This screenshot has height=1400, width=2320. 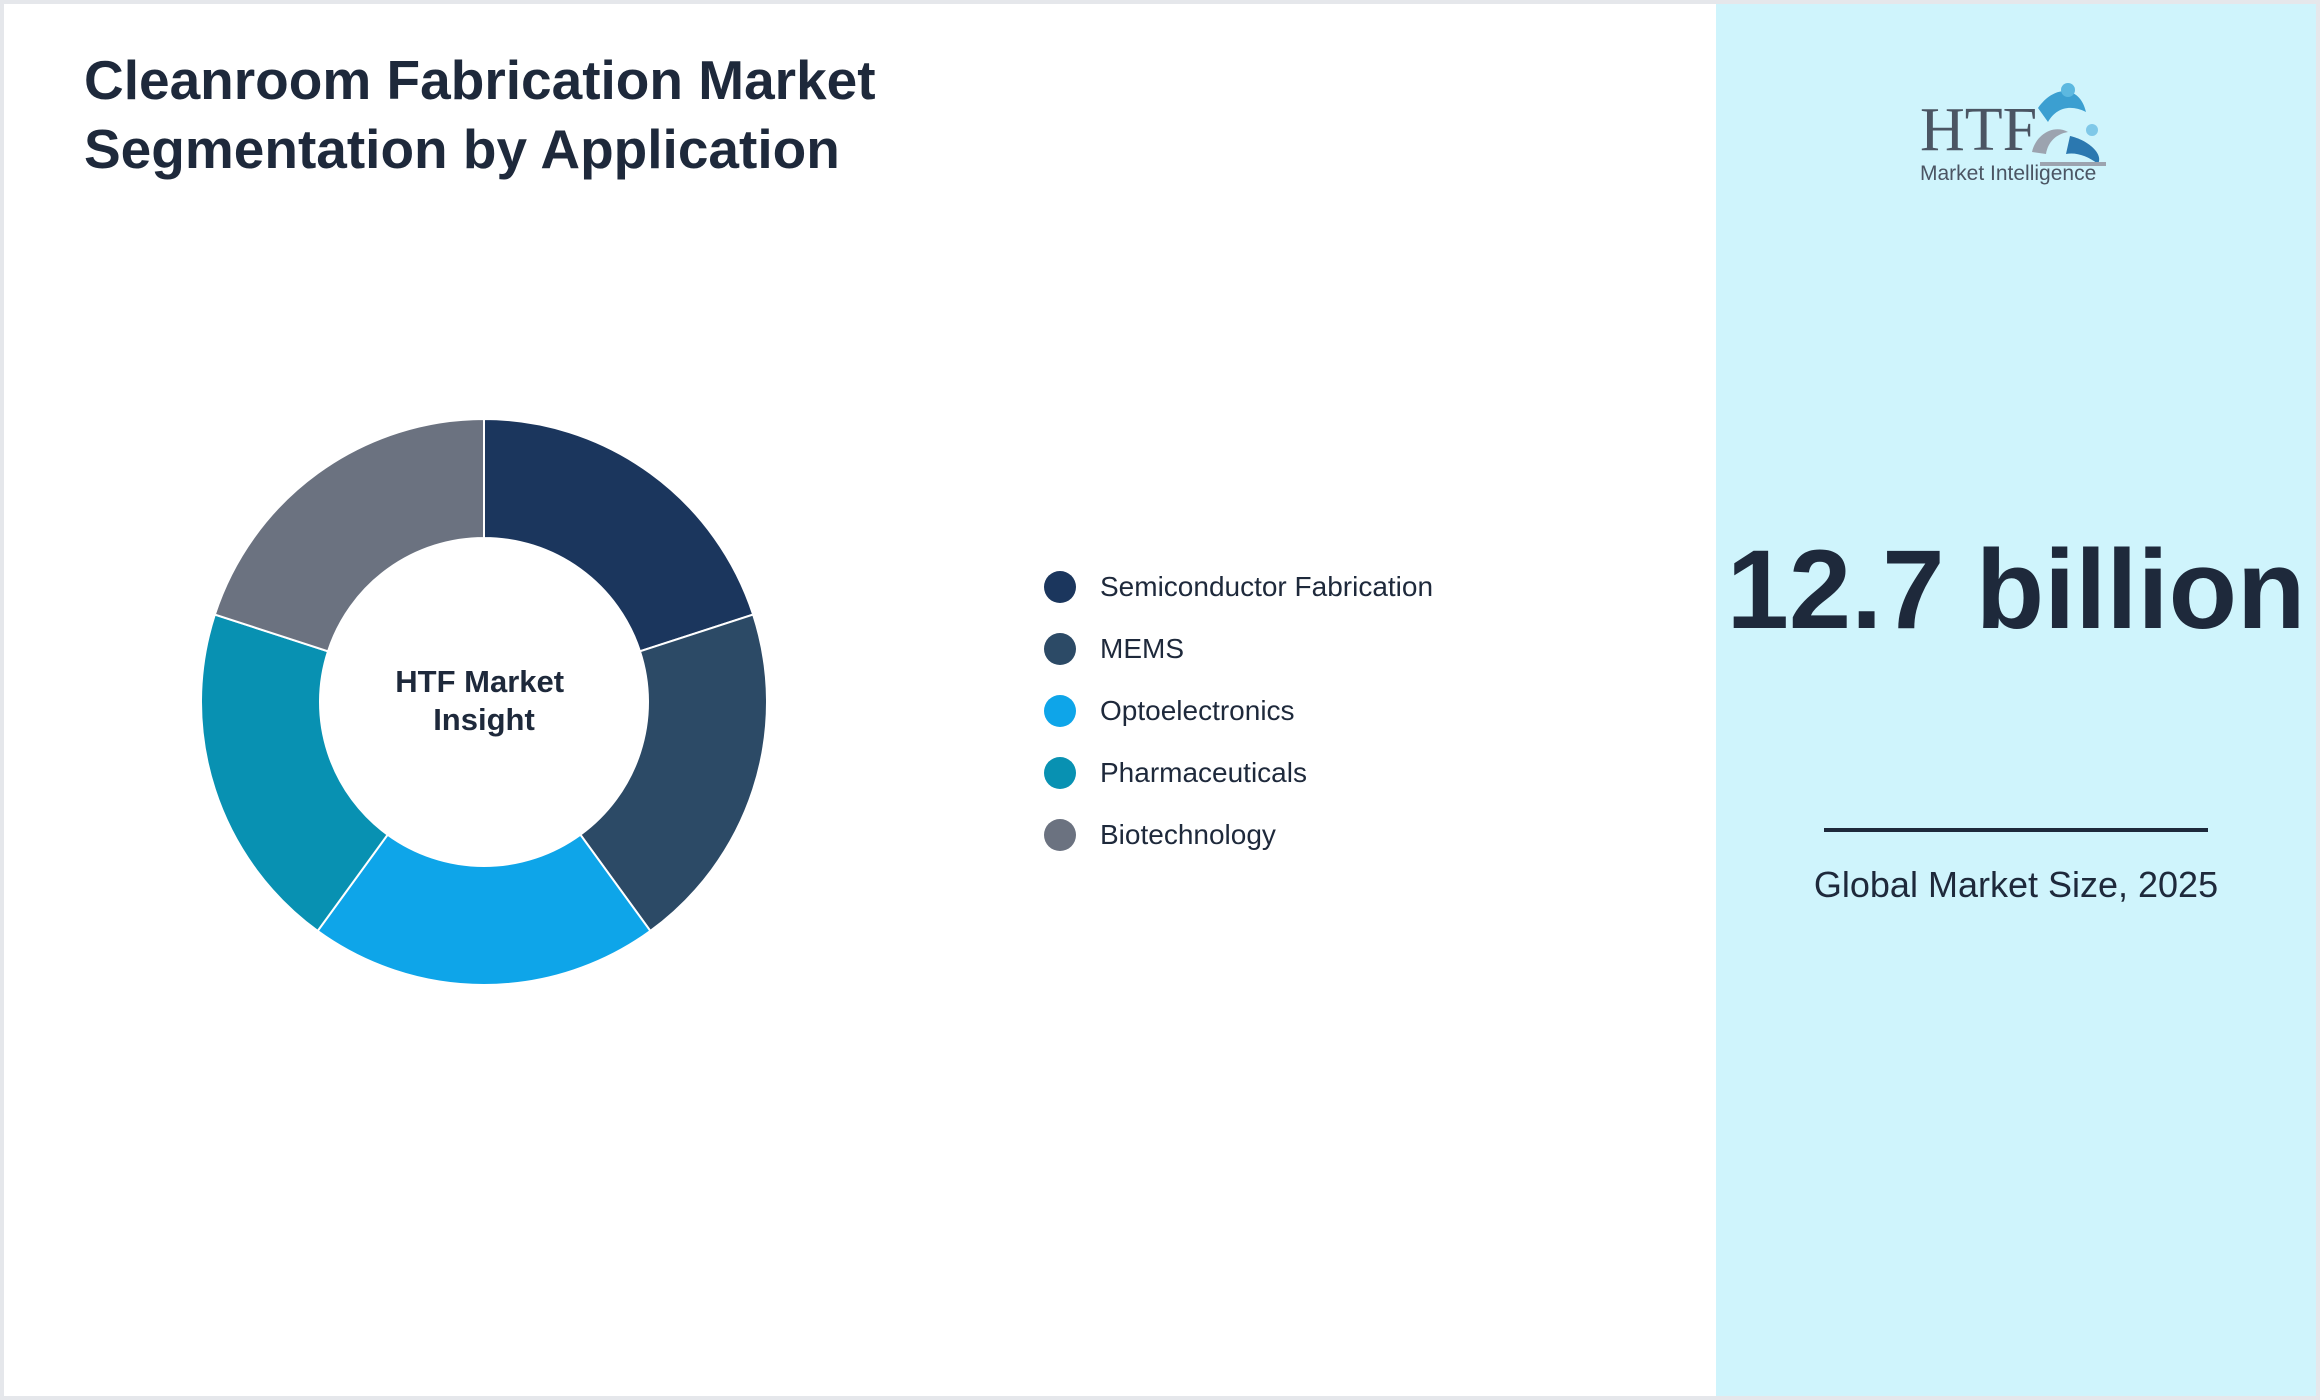 What do you see at coordinates (294, 773) in the screenshot?
I see `donut-slice-pharmaceuticals` at bounding box center [294, 773].